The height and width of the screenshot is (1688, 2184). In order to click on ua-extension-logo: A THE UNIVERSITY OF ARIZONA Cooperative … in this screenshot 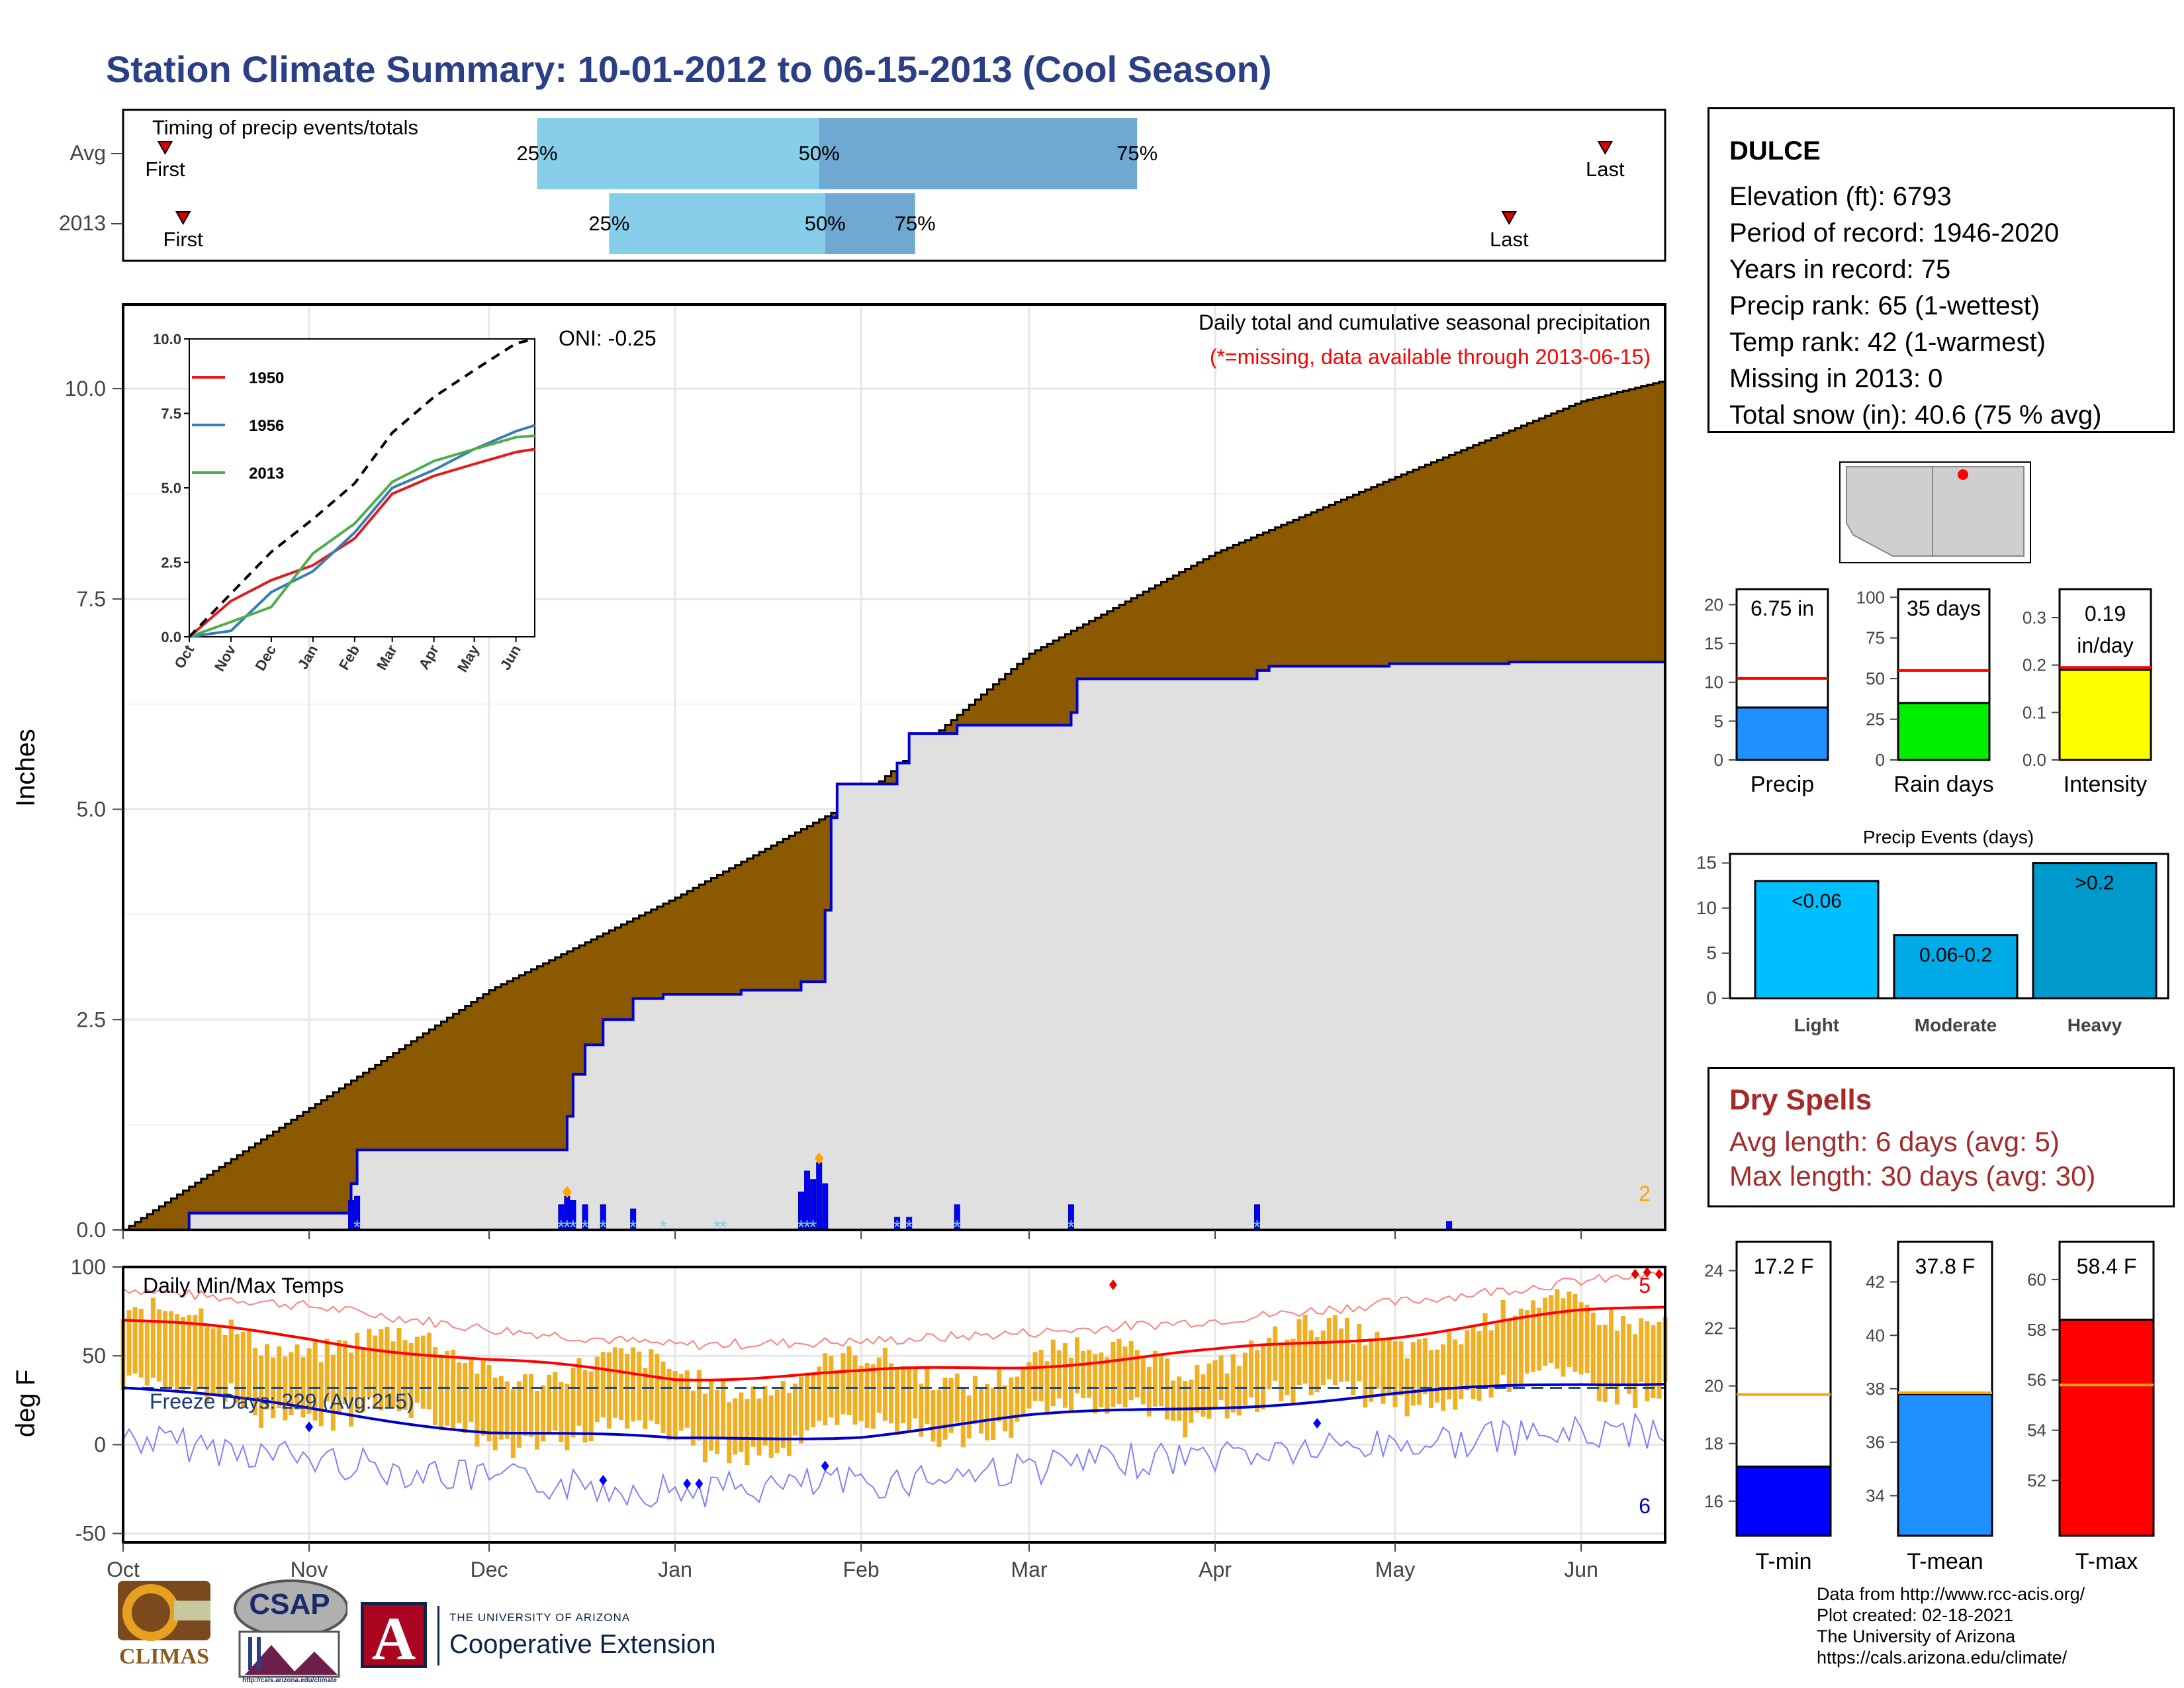, I will do `click(553, 1638)`.